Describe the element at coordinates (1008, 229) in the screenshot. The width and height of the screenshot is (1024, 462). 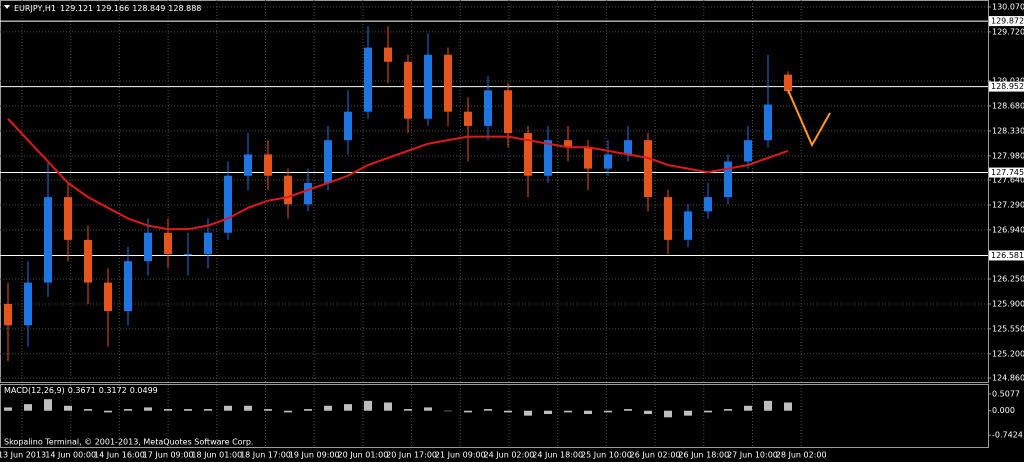
I see `y-tick-label: 126.940` at that location.